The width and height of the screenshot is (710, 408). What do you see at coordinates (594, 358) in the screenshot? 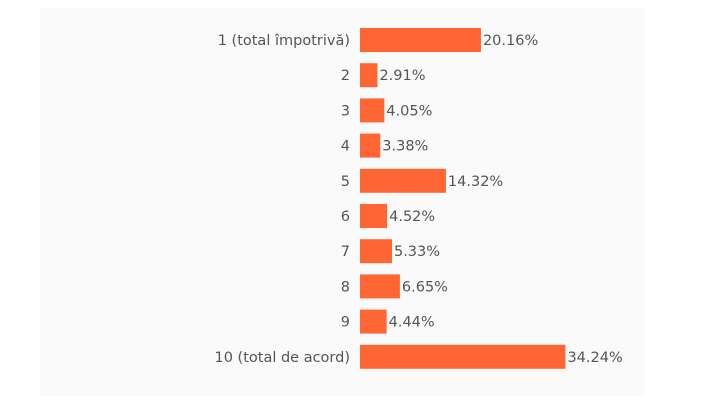
I see `value-label: 34.24%` at bounding box center [594, 358].